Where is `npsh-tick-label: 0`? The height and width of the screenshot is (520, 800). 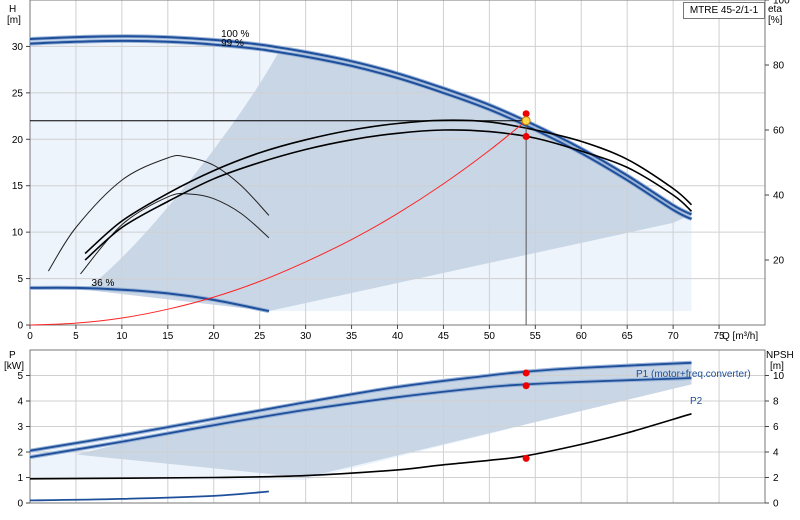
npsh-tick-label: 0 is located at coordinates (776, 504).